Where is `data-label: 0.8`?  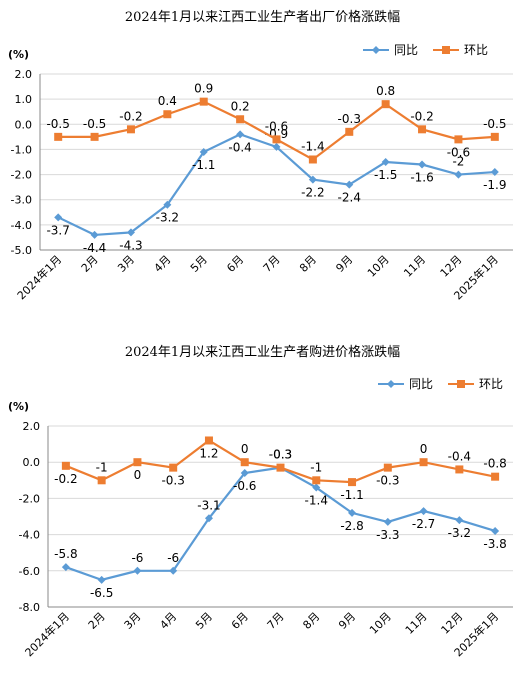 data-label: 0.8 is located at coordinates (385, 91).